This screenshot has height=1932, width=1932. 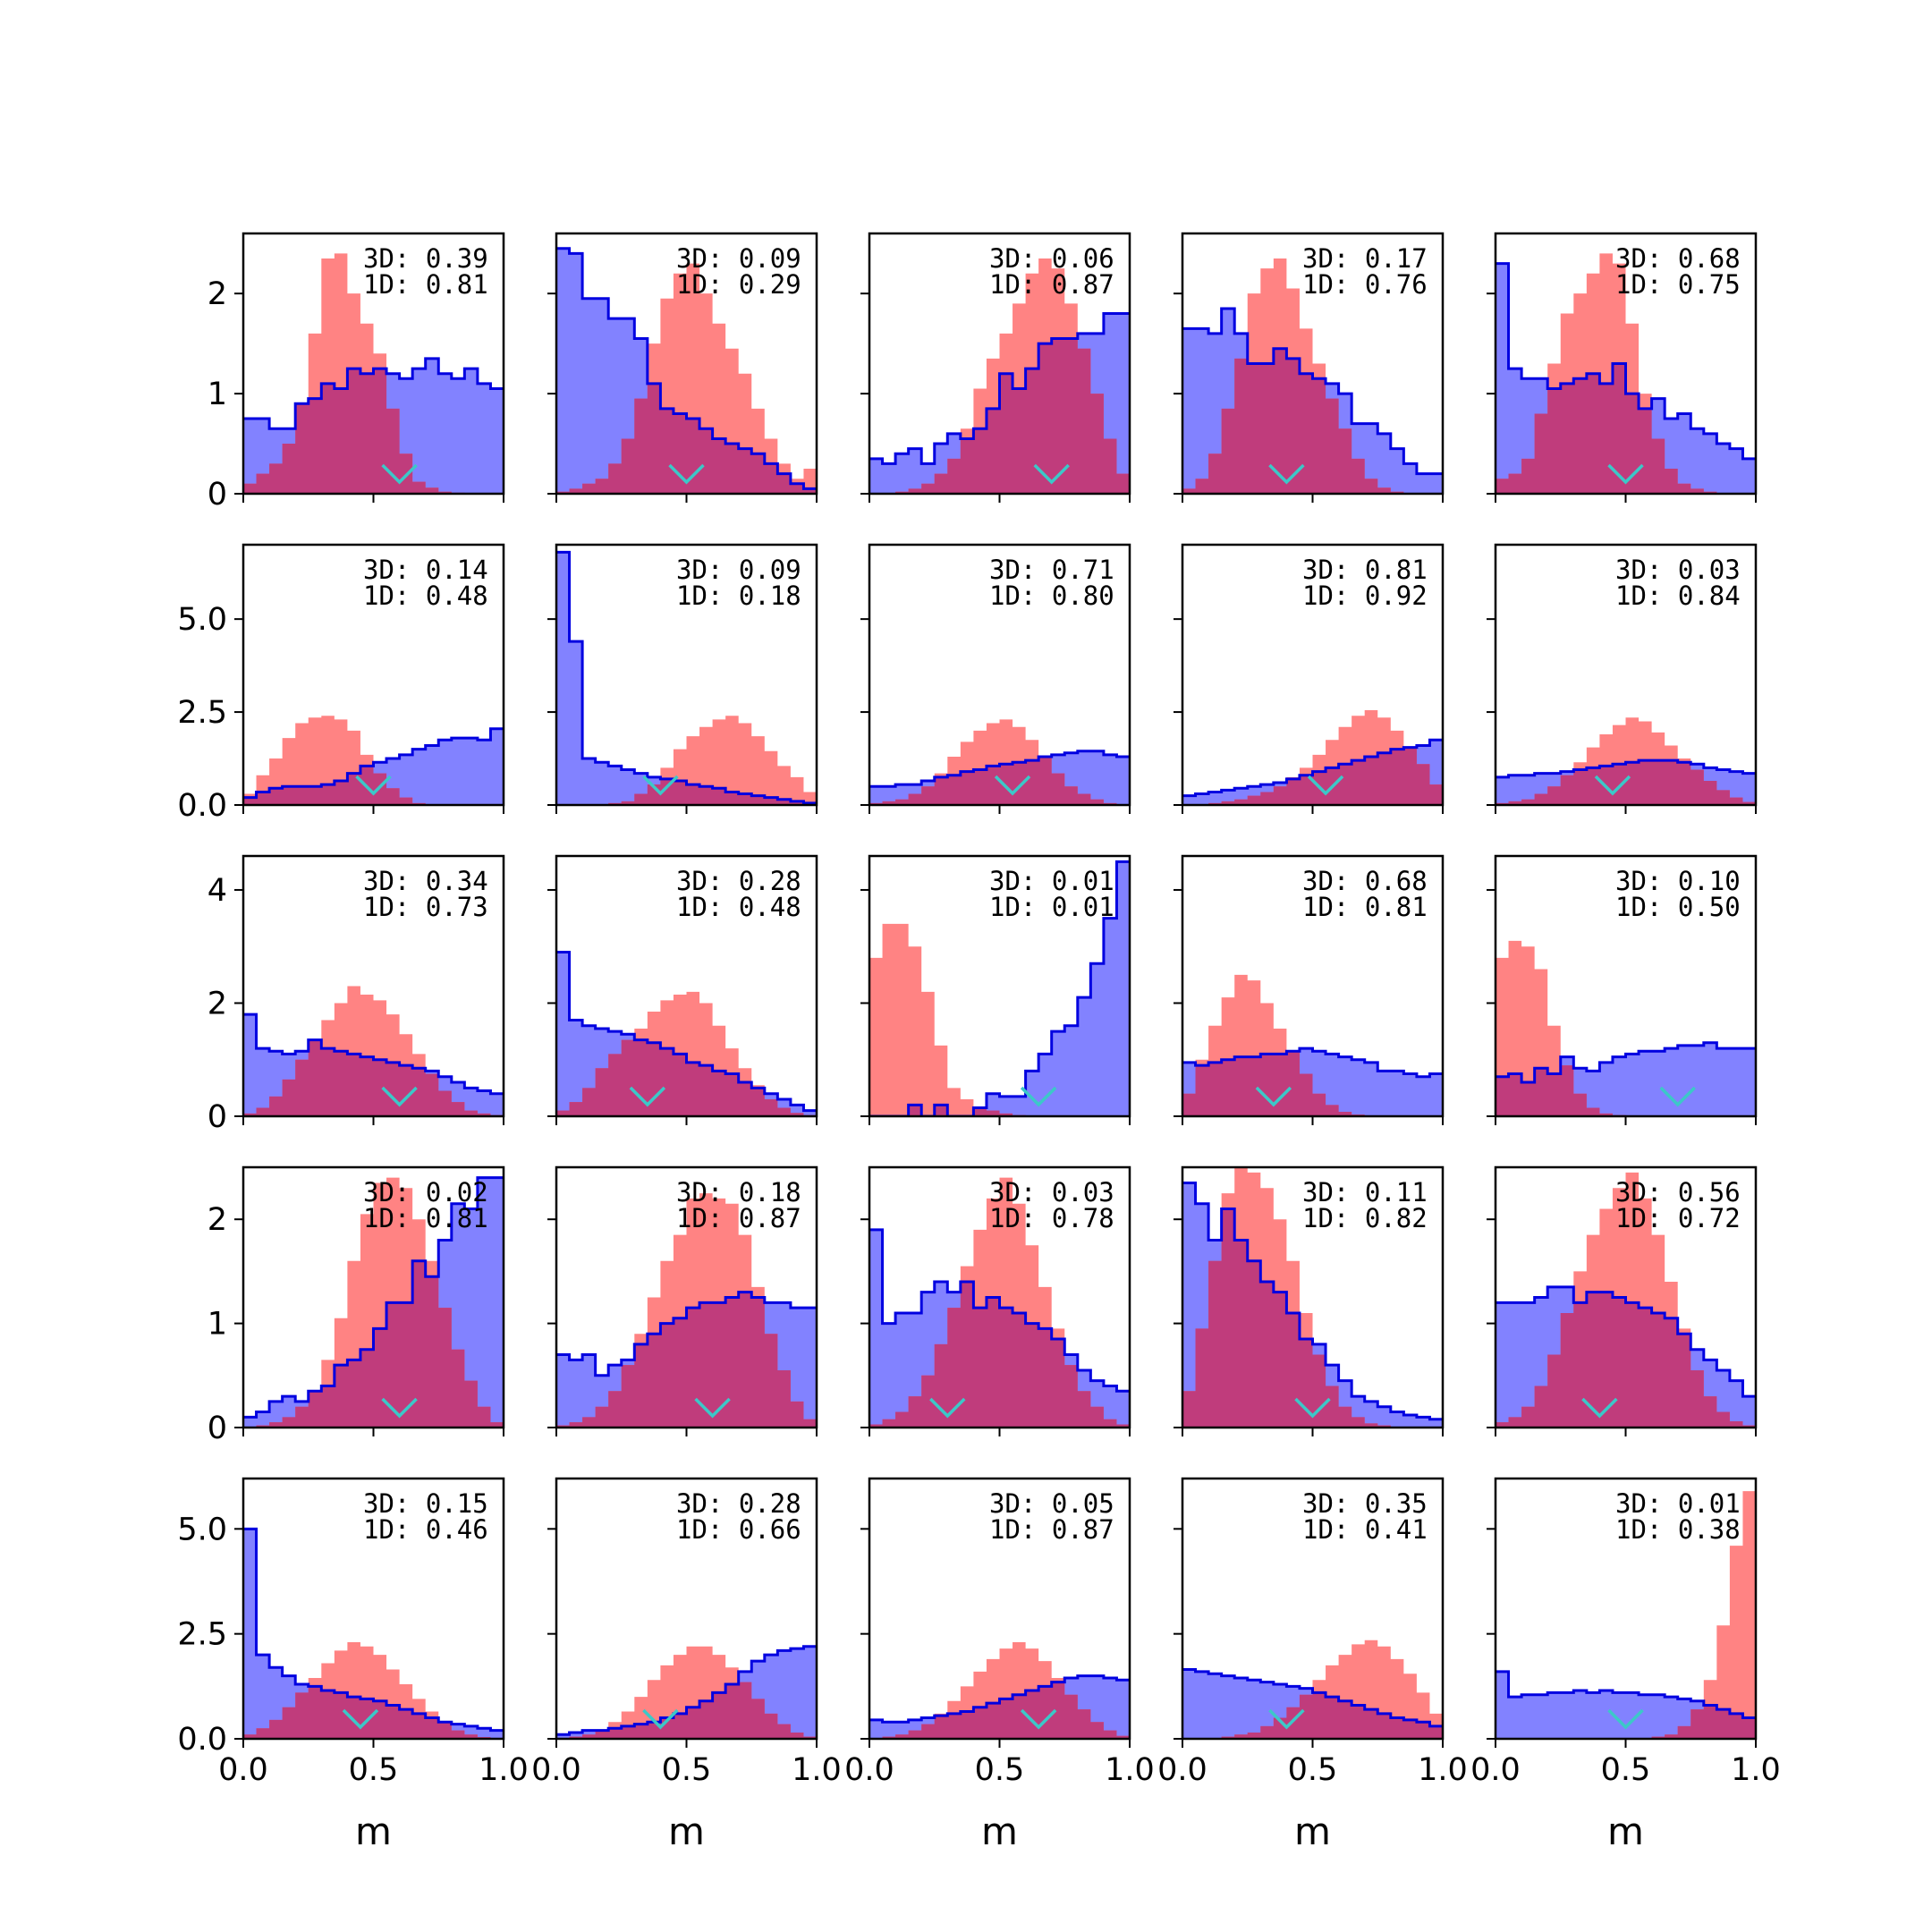 What do you see at coordinates (1051, 258) in the screenshot?
I see `label-3d: 3D: 0.06` at bounding box center [1051, 258].